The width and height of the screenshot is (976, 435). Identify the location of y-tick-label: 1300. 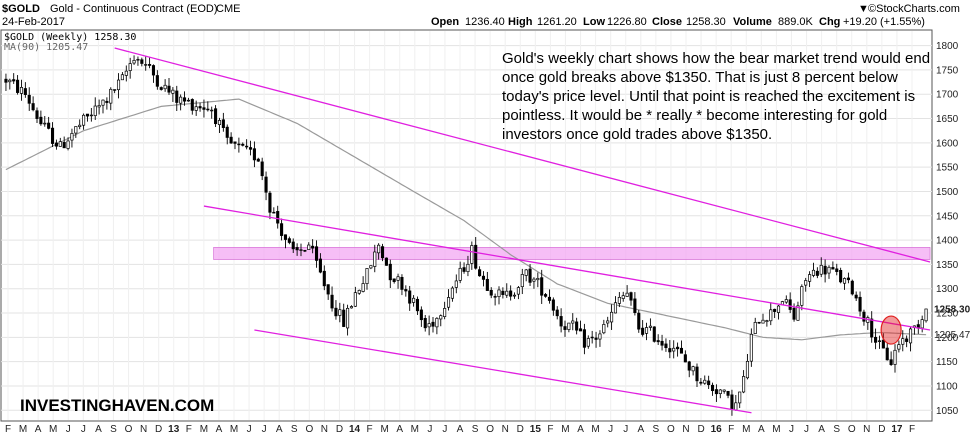
(947, 289).